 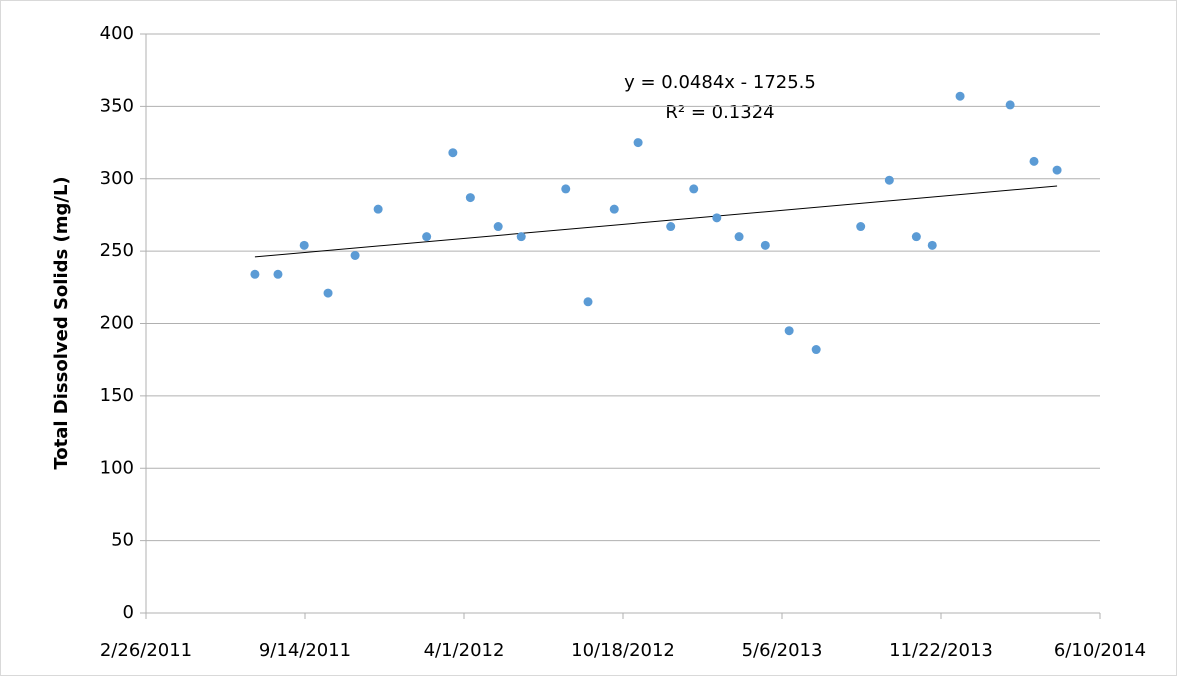 I want to click on y-tick-label: 200, so click(x=117, y=323).